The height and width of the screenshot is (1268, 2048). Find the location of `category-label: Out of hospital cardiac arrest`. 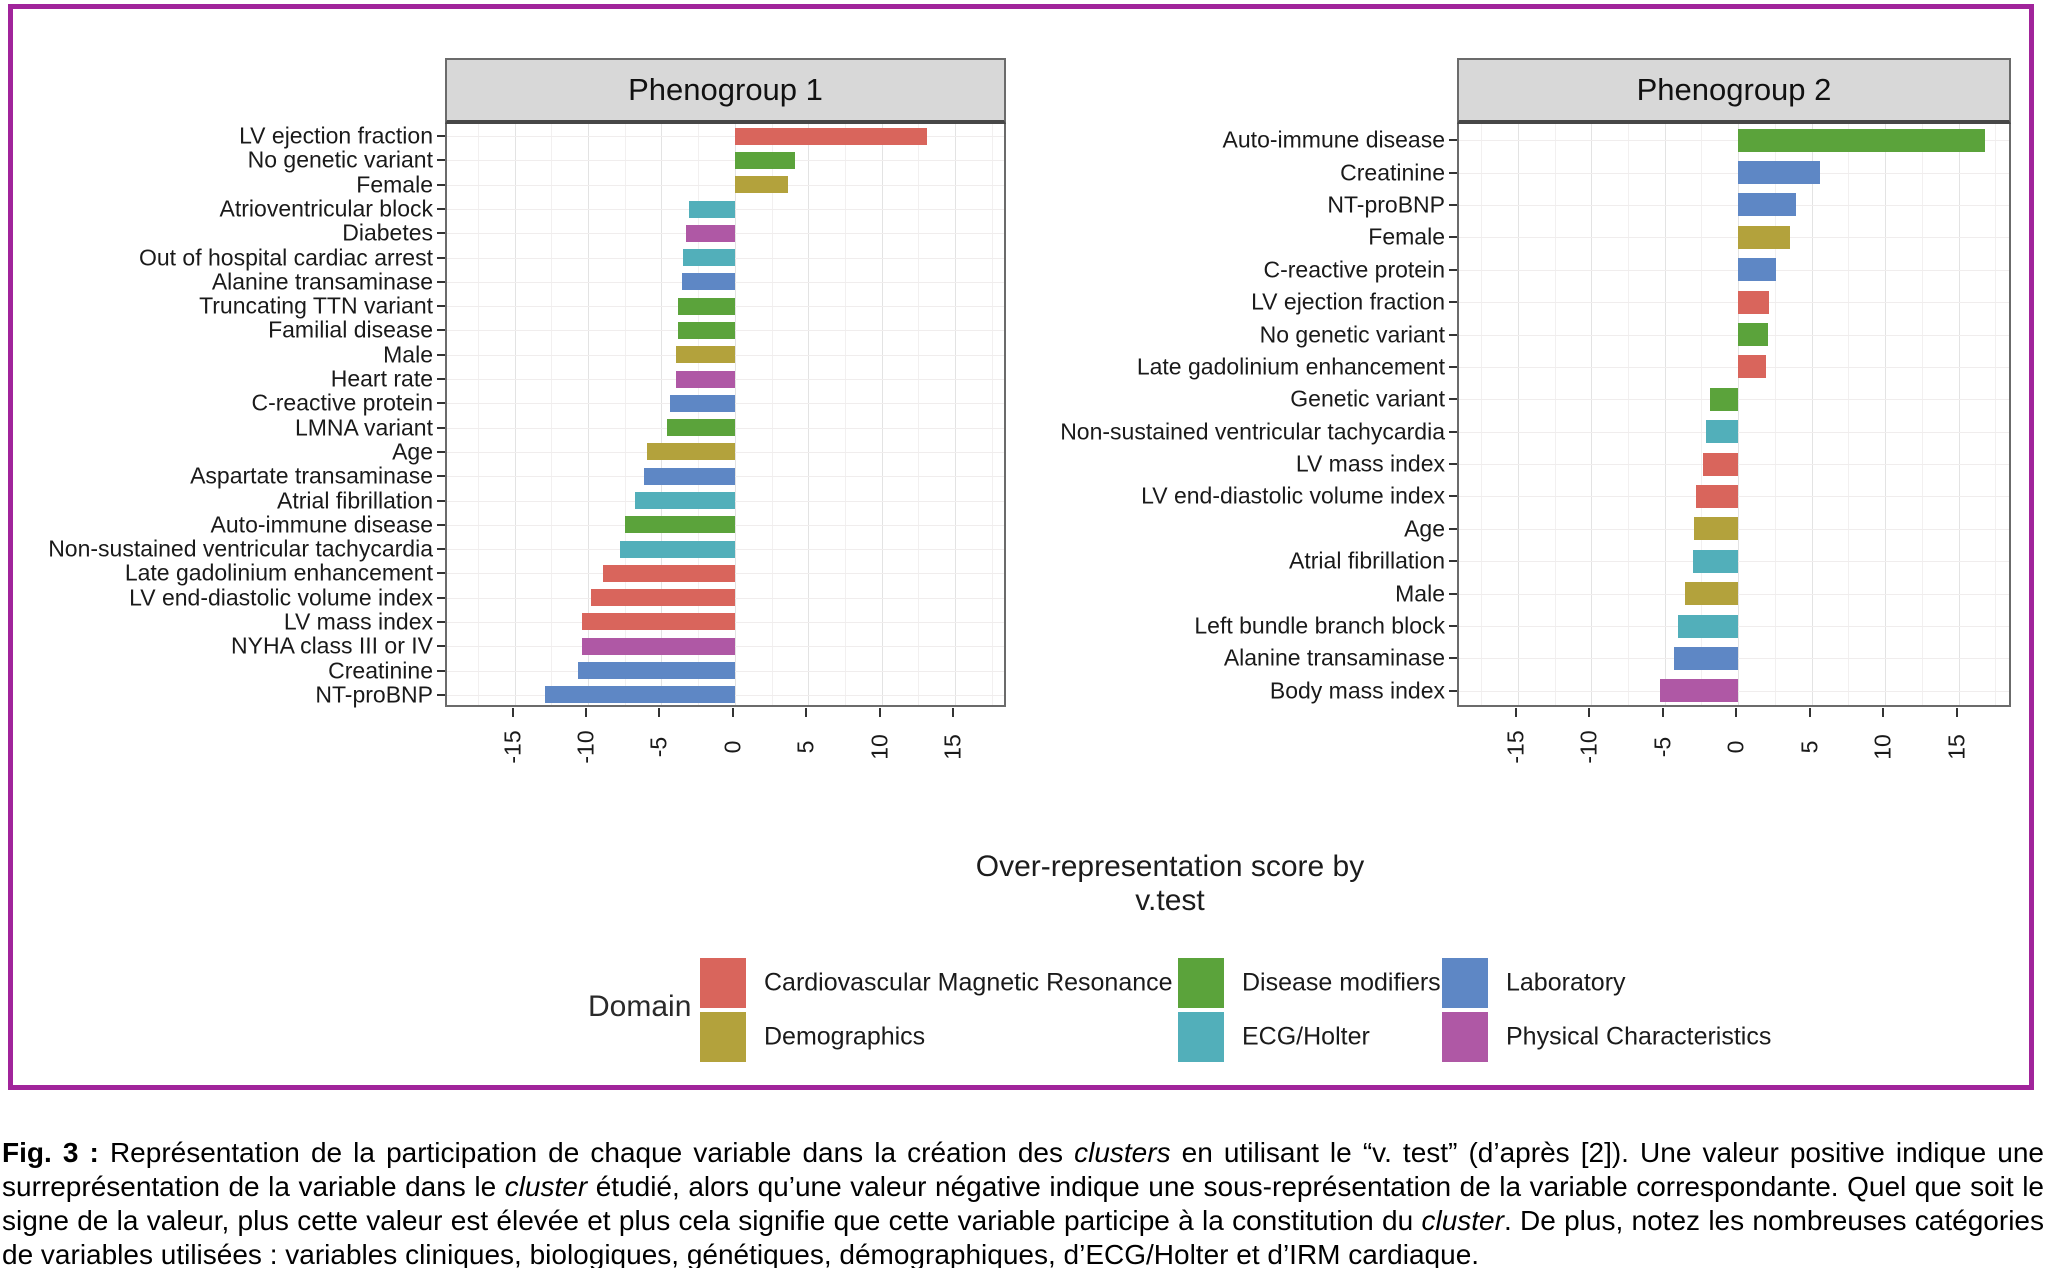

category-label: Out of hospital cardiac arrest is located at coordinates (285, 257).